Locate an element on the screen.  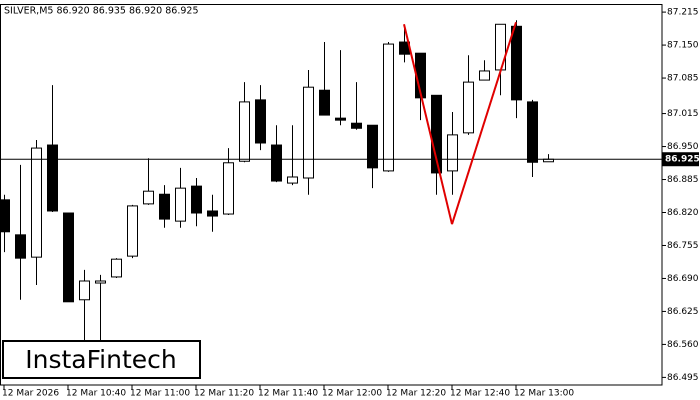
x-tick-label: 12 Mar 13:00 is located at coordinates (544, 394).